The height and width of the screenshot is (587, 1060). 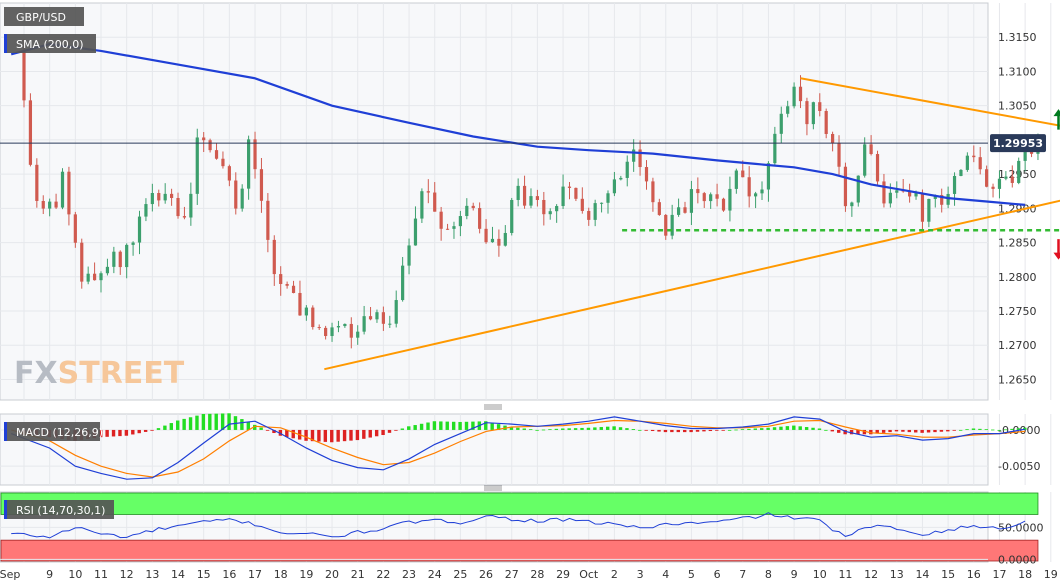 I want to click on x-tick-label: 21, so click(x=358, y=574).